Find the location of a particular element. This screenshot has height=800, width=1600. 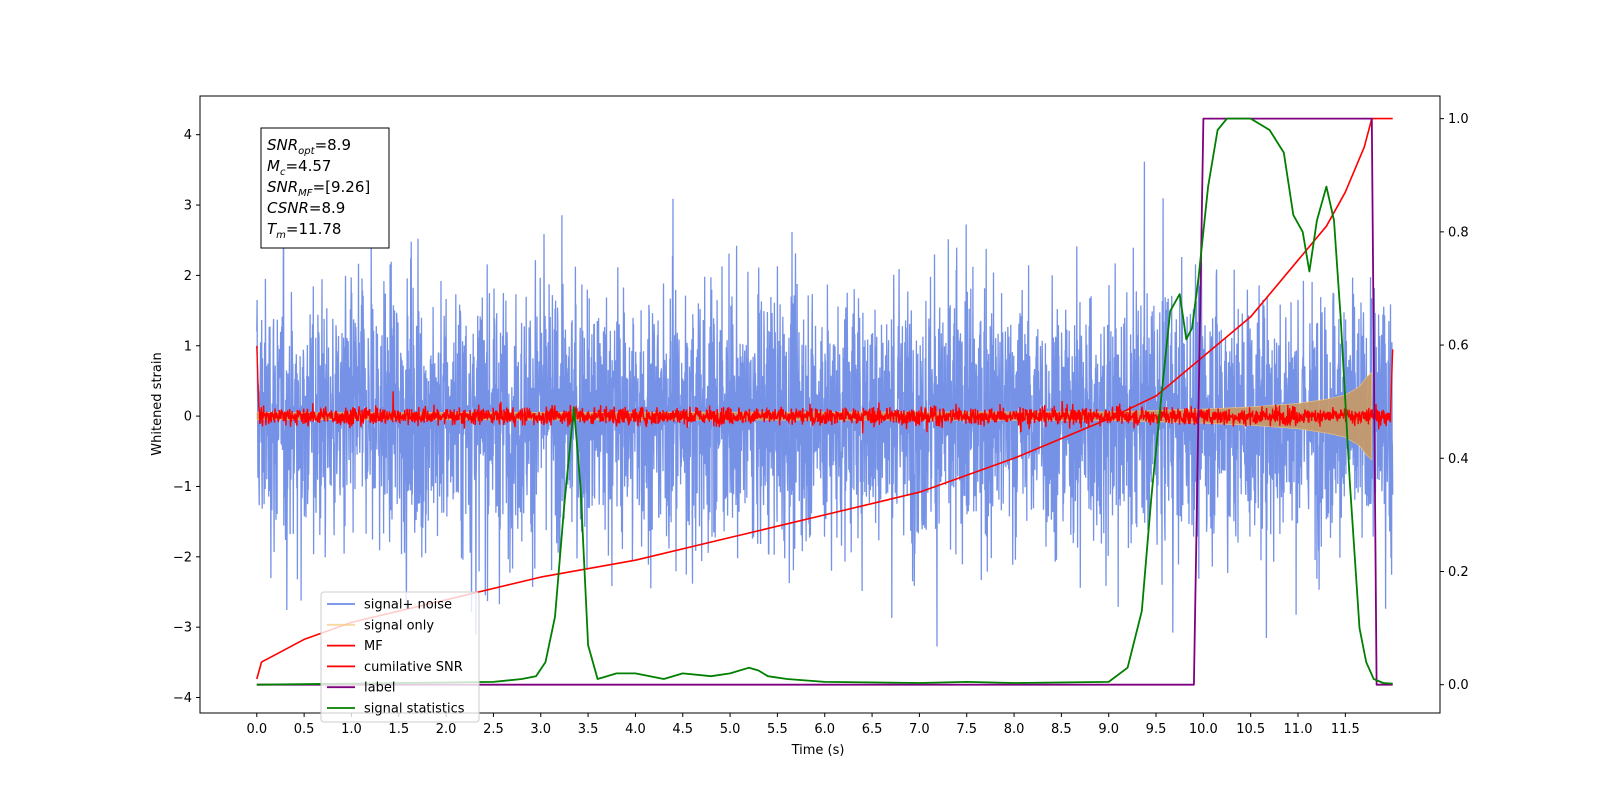

x-tick-label: 7.5 is located at coordinates (966, 729).